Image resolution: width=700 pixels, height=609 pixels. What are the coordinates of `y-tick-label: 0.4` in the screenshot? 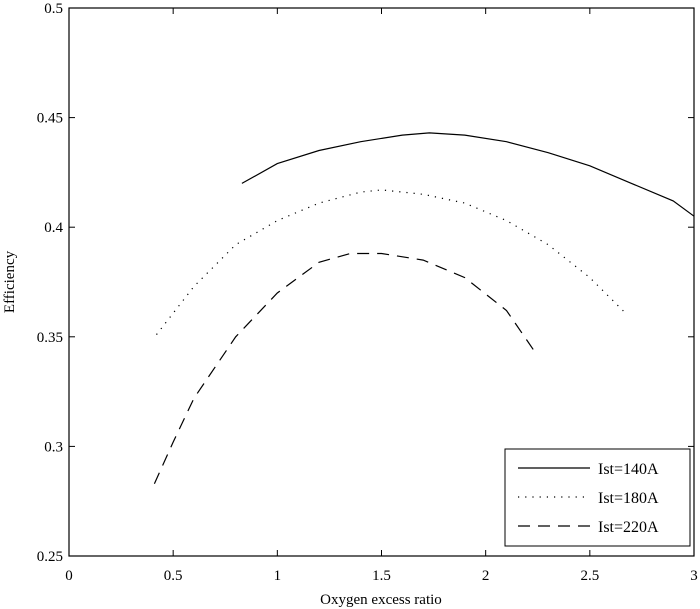 It's located at (53, 228).